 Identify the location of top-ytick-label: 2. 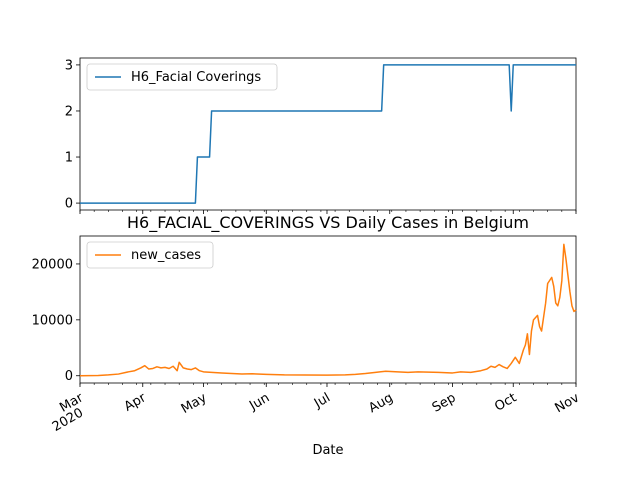
(69, 111).